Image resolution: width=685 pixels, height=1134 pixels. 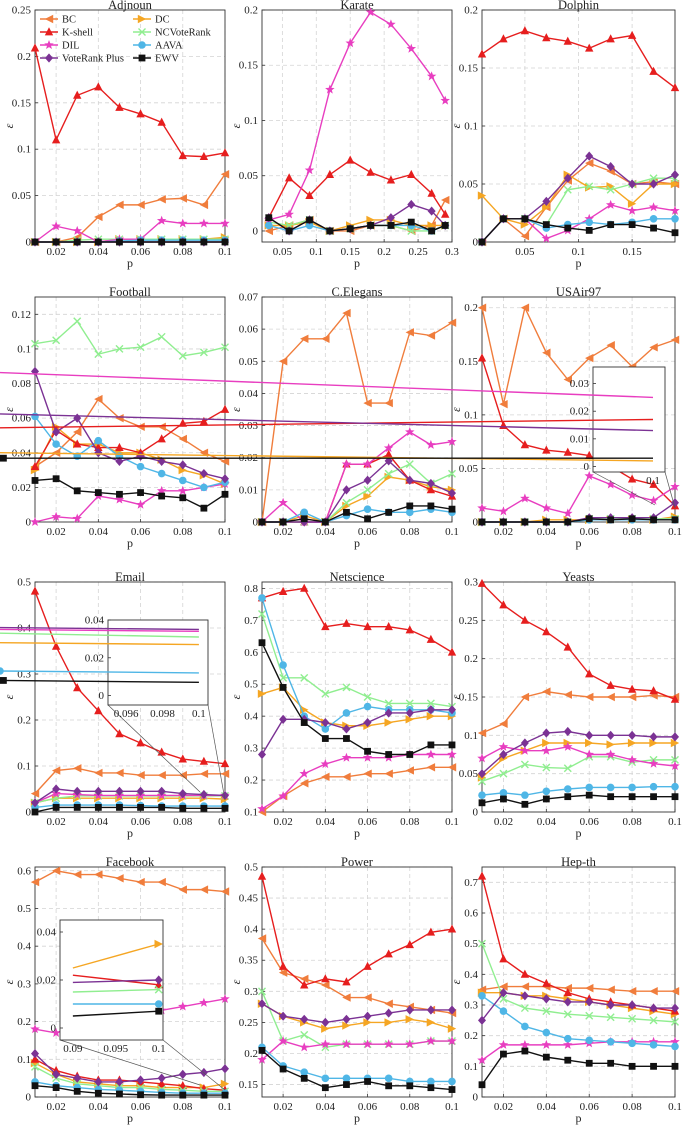 I want to click on y-tick-label: 0.15, so click(x=22, y=103).